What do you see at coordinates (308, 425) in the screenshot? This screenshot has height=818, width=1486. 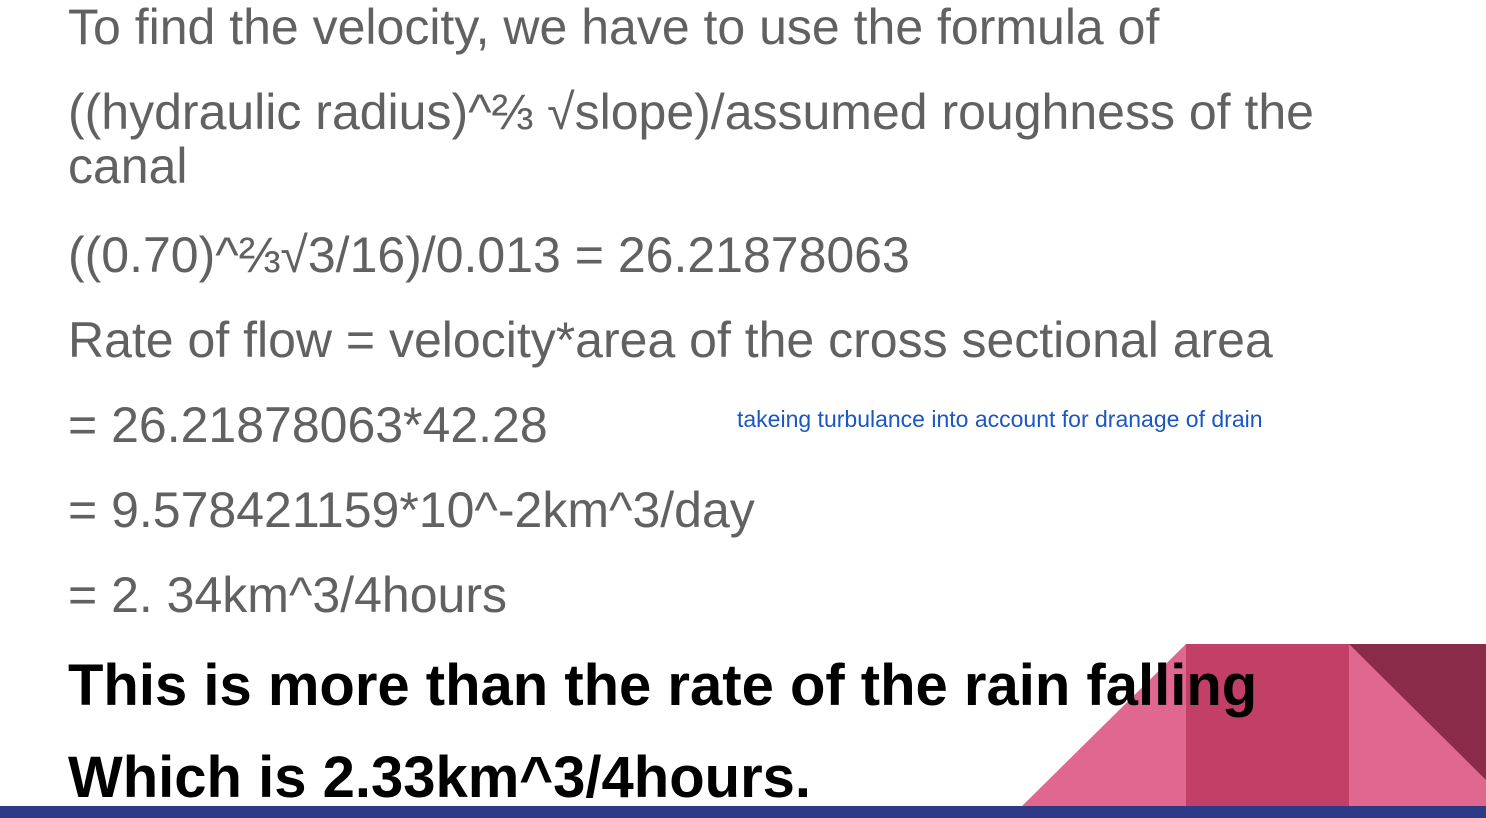 I see `rate-calculation-step-1: = 26.21878063*42.28` at bounding box center [308, 425].